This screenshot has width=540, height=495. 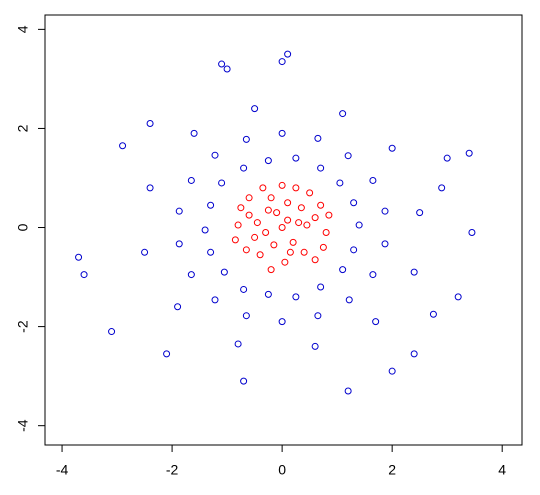 What do you see at coordinates (172, 470) in the screenshot?
I see `x-tick-label: -2` at bounding box center [172, 470].